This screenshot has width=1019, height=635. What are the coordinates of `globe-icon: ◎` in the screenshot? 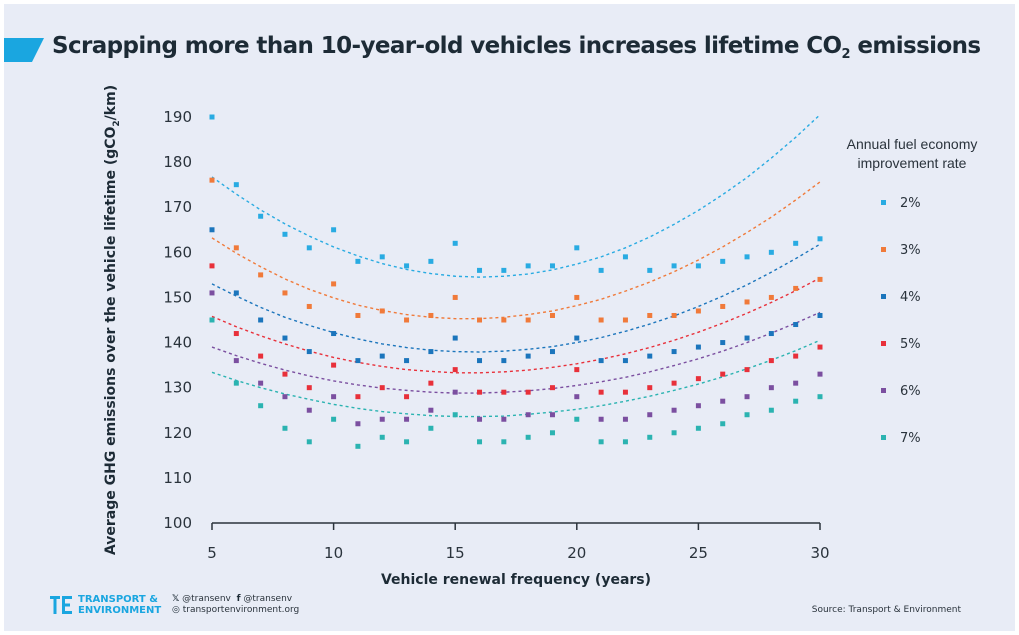 It's located at (176, 610).